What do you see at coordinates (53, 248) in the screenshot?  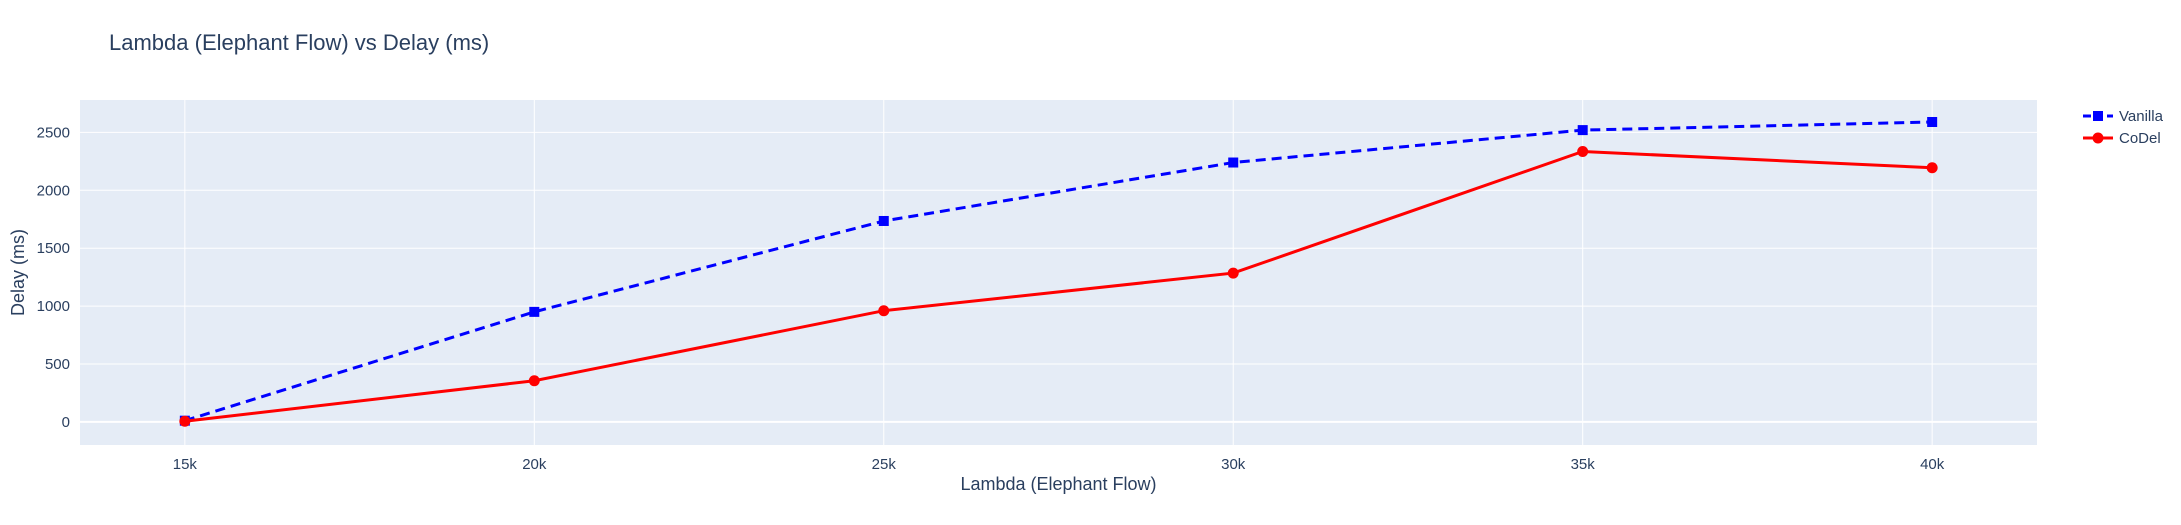 I see `y-tick-label: 1500` at bounding box center [53, 248].